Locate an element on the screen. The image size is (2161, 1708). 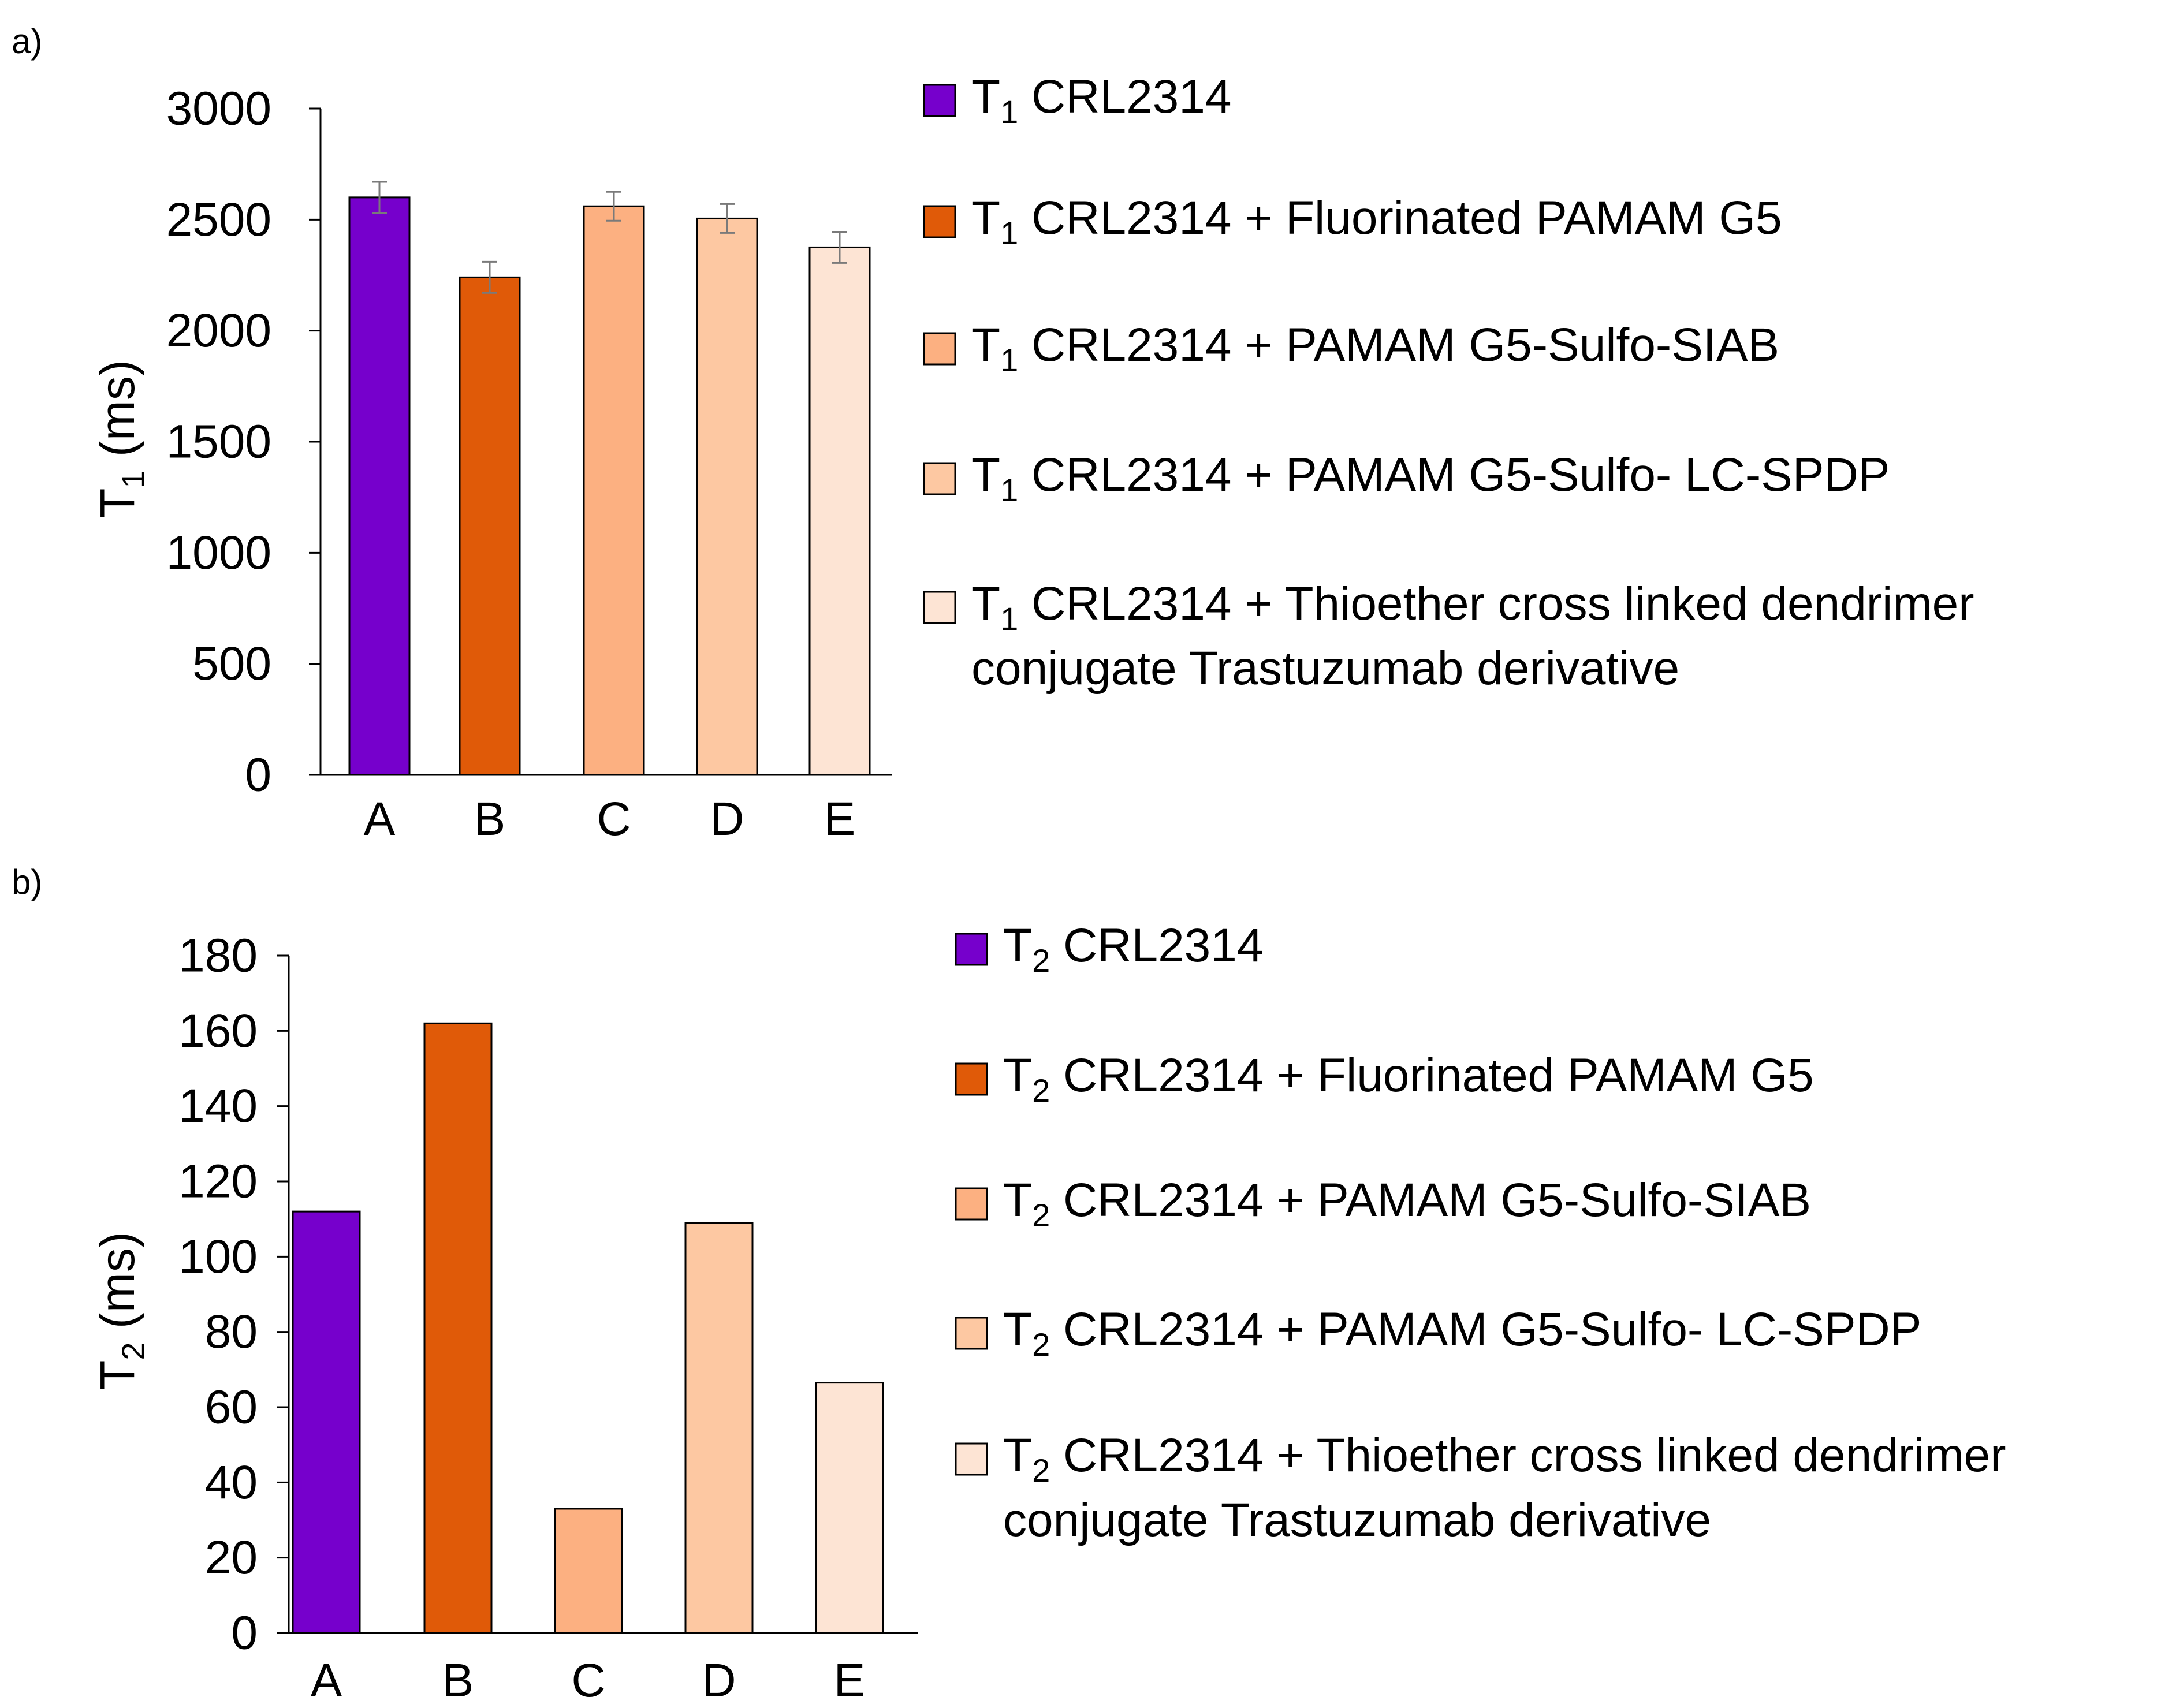
legend-item: T2 CRL2314 is located at coordinates (1109, 949).